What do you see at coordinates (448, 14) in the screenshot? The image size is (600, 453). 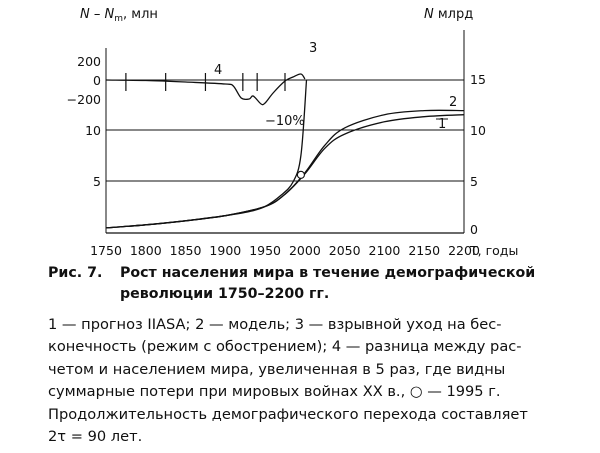 I see `right-axis-title: N млрд` at bounding box center [448, 14].